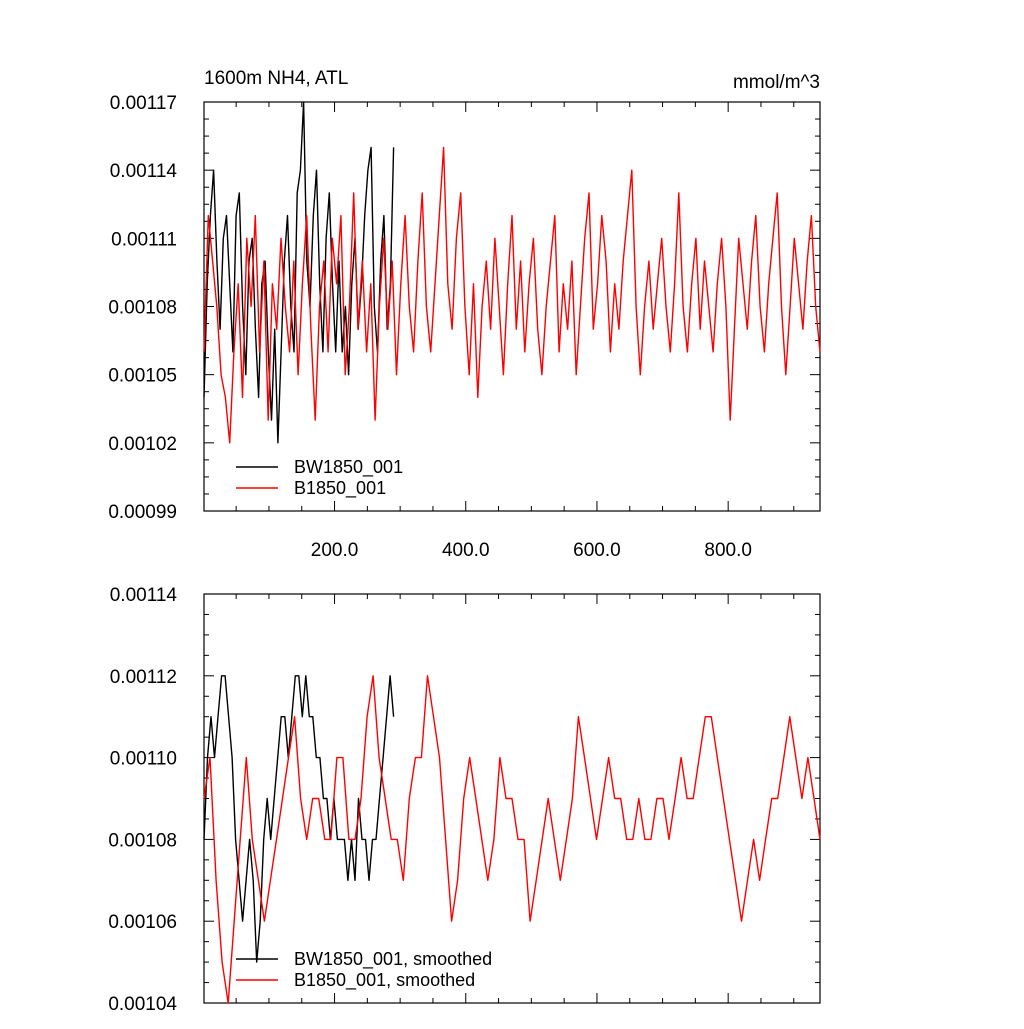  What do you see at coordinates (142, 512) in the screenshot?
I see `y-tick-label: 0.00099` at bounding box center [142, 512].